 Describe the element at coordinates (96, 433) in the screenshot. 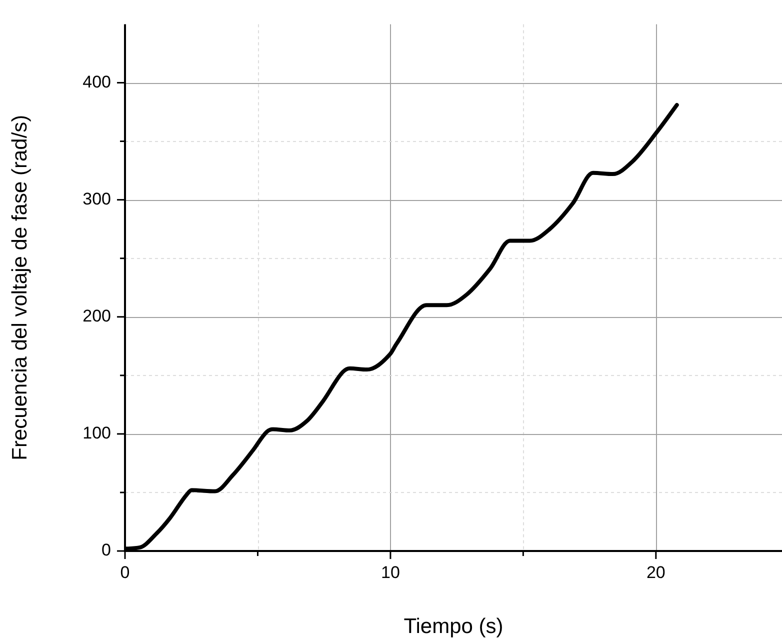

I see `y-tick-label: 100` at that location.